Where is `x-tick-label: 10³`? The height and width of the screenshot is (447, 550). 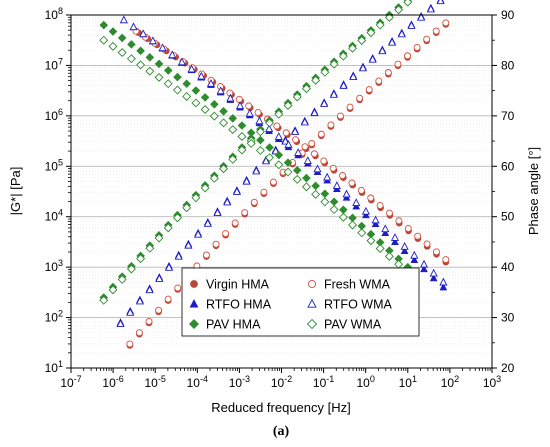
x-tick-label: 10³ is located at coordinates (492, 382).